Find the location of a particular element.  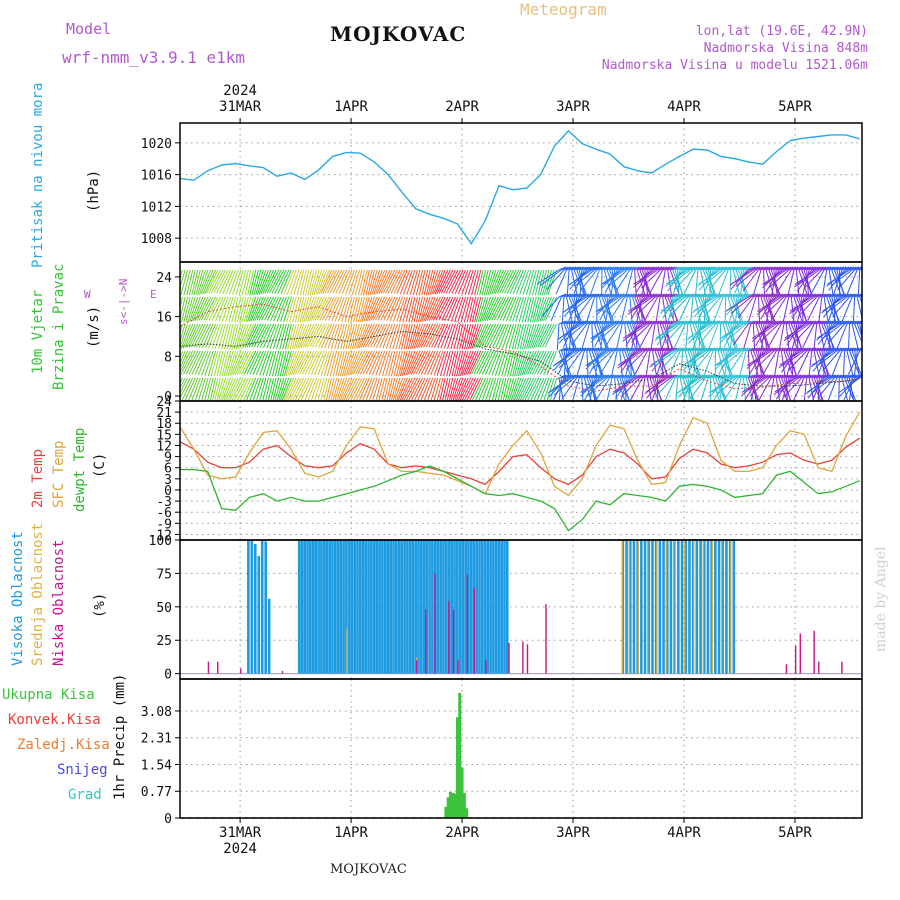

model-name: wrf-nmm_v3.9.1 e1km is located at coordinates (154, 57).